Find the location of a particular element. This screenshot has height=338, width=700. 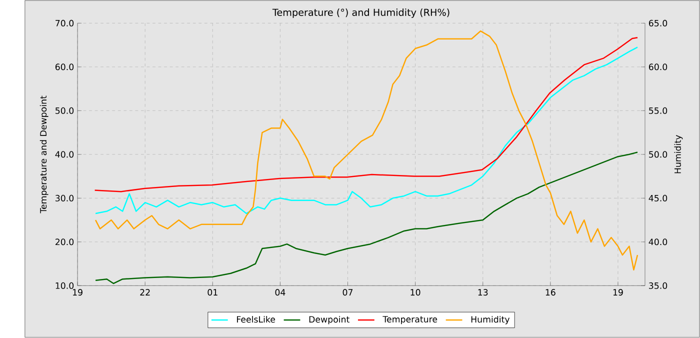

legend-label: Humidity is located at coordinates (490, 320).